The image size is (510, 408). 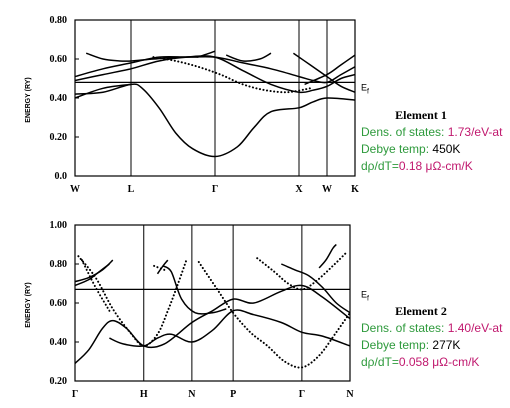 I want to click on x-tick-label: P, so click(x=233, y=394).